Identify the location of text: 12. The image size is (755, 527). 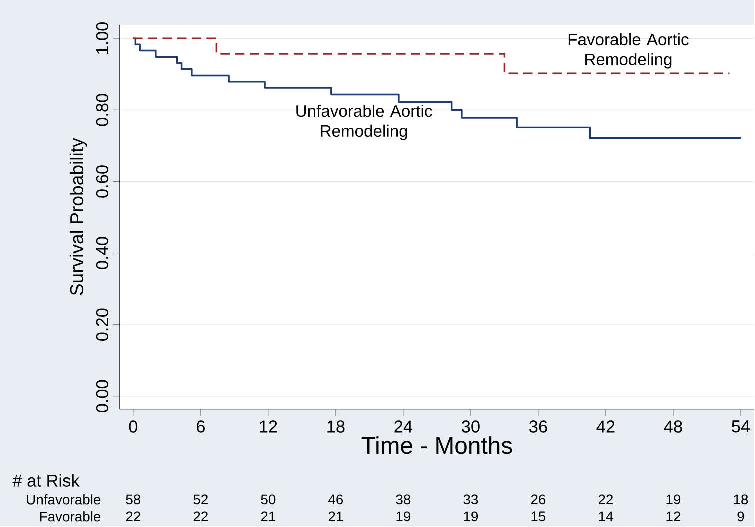
(673, 517).